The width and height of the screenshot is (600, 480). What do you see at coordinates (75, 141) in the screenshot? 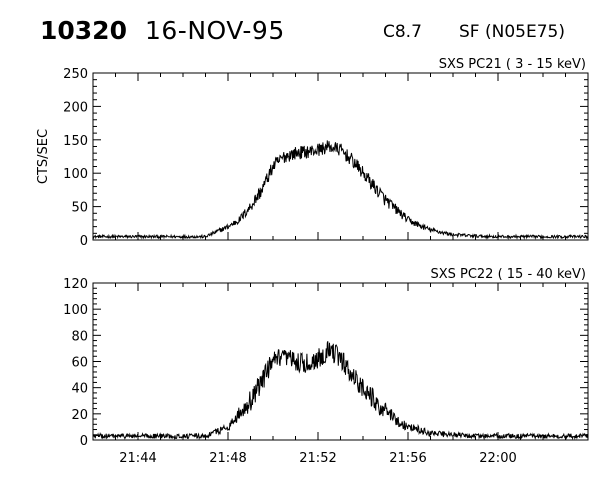
I see `y-tick-label: 150` at bounding box center [75, 141].